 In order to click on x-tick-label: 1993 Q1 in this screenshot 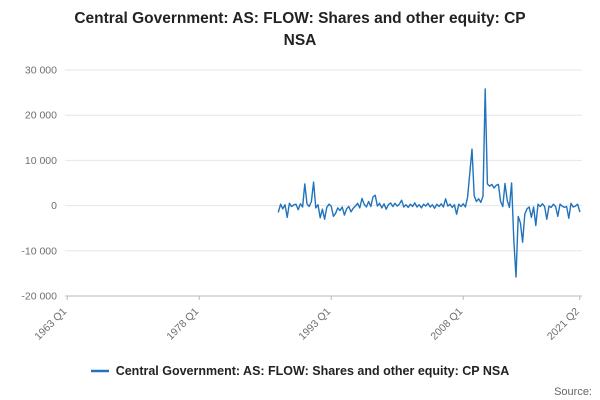, I will do `click(314, 324)`.